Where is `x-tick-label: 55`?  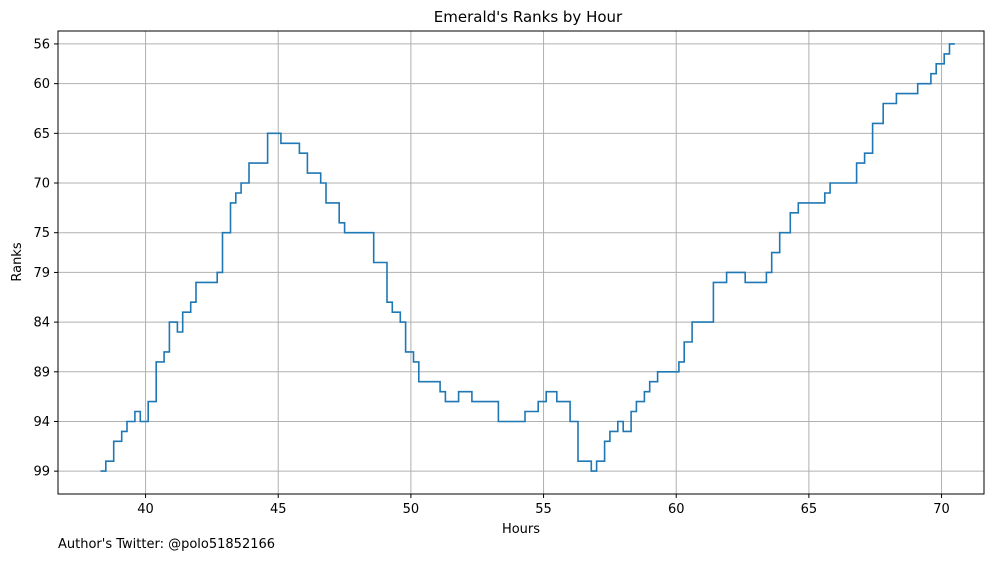
x-tick-label: 55 is located at coordinates (543, 509).